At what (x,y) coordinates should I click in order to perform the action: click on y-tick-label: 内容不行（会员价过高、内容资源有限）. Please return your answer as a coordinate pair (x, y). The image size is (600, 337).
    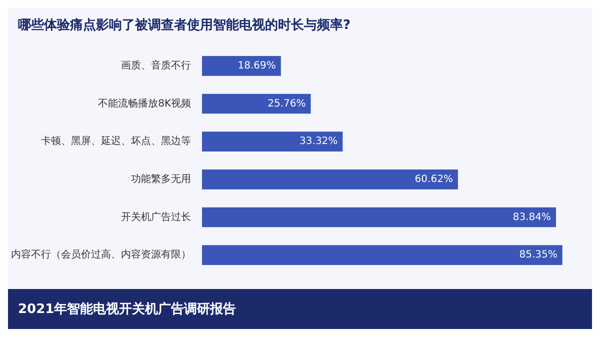
    Looking at the image, I should click on (101, 254).